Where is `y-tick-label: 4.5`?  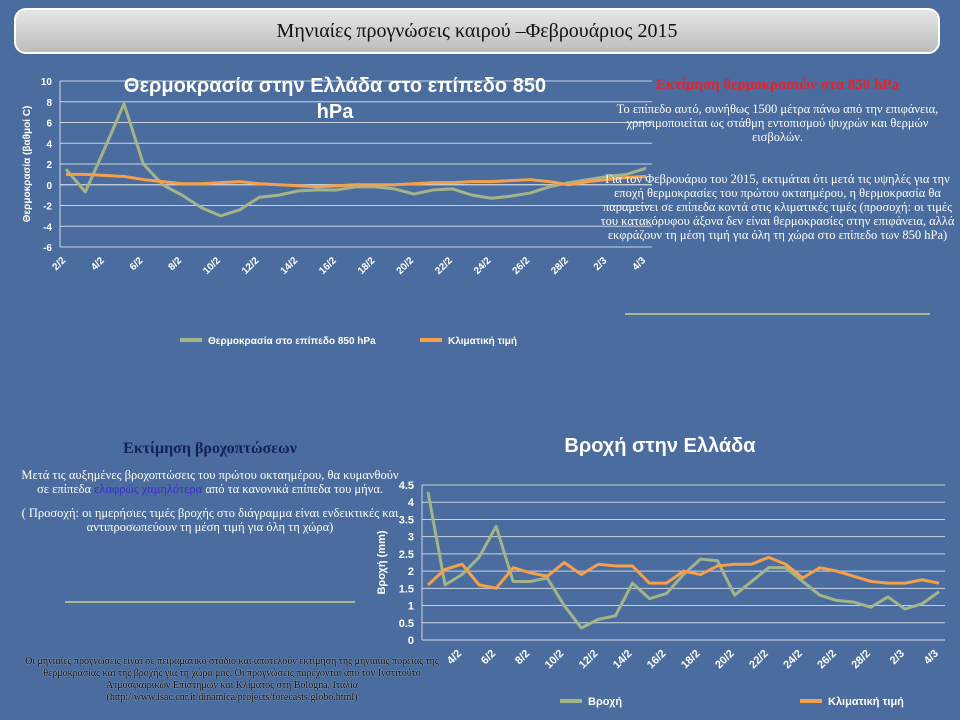
y-tick-label: 4.5 is located at coordinates (406, 486).